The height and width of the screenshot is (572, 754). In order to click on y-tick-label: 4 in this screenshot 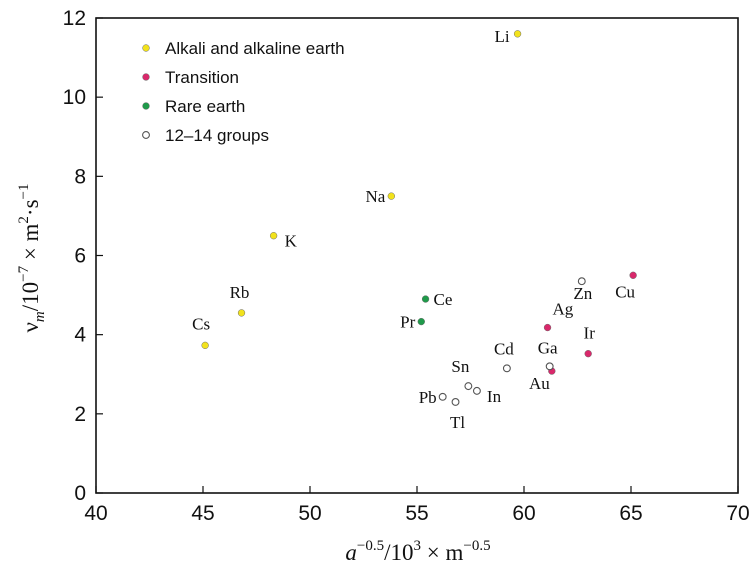, I will do `click(80, 335)`.